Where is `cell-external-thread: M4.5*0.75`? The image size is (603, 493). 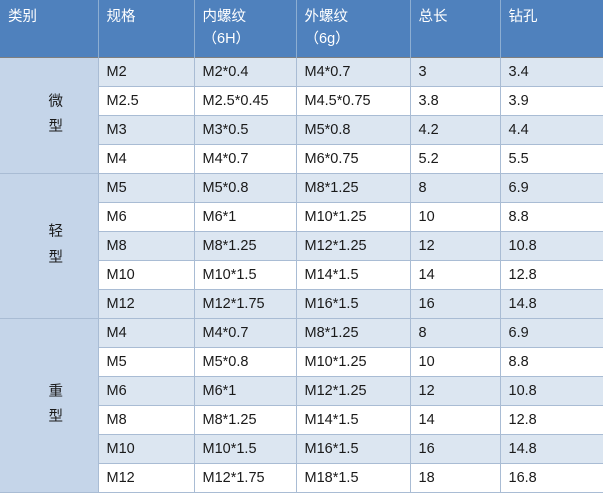 cell-external-thread: M4.5*0.75 is located at coordinates (353, 101).